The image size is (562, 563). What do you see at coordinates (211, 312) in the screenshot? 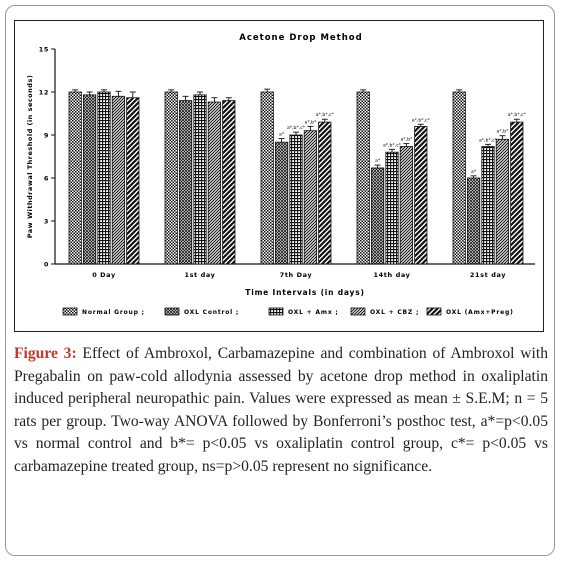
I see `legend-label: OXL Control ;` at bounding box center [211, 312].